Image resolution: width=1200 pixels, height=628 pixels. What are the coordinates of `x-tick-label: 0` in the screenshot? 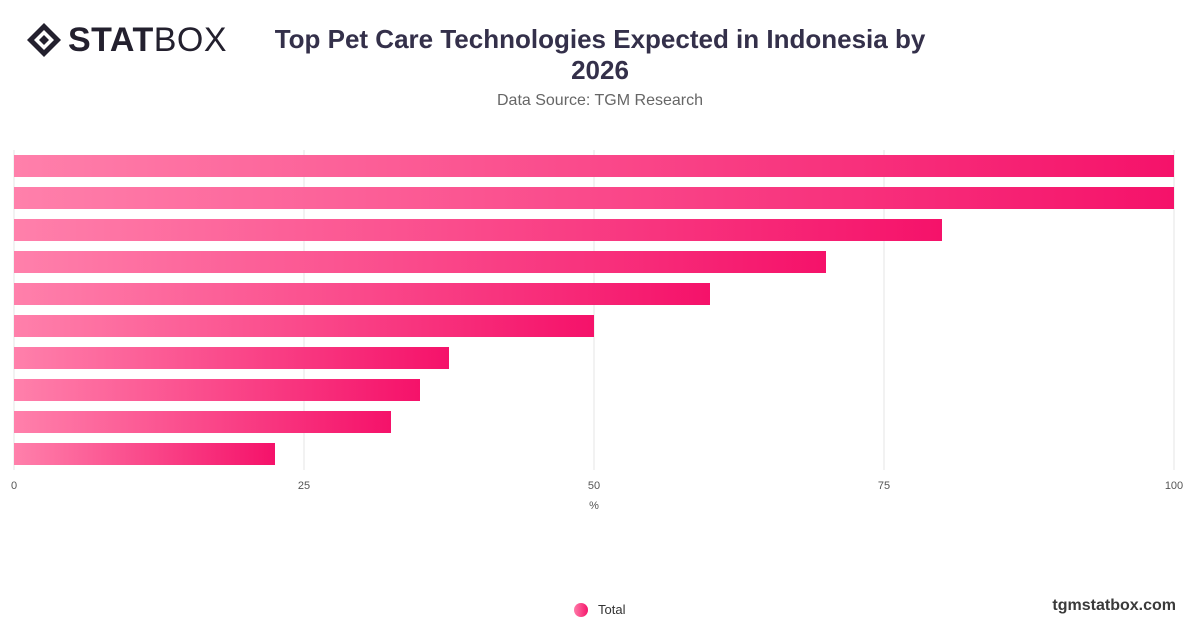 It's located at (14, 486).